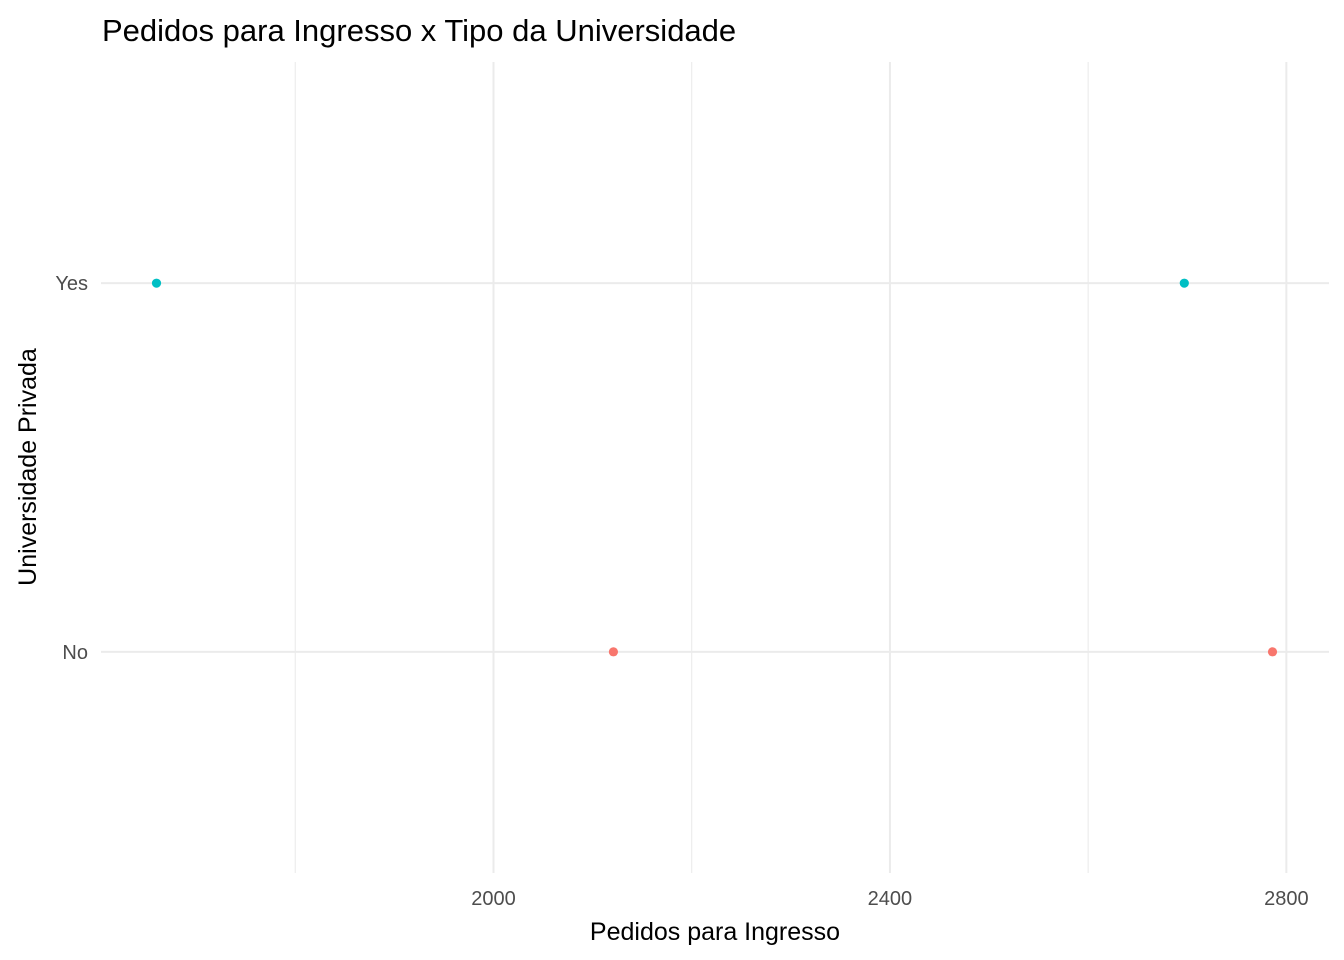 The height and width of the screenshot is (960, 1344). I want to click on y-tick-label: Yes, so click(71, 284).